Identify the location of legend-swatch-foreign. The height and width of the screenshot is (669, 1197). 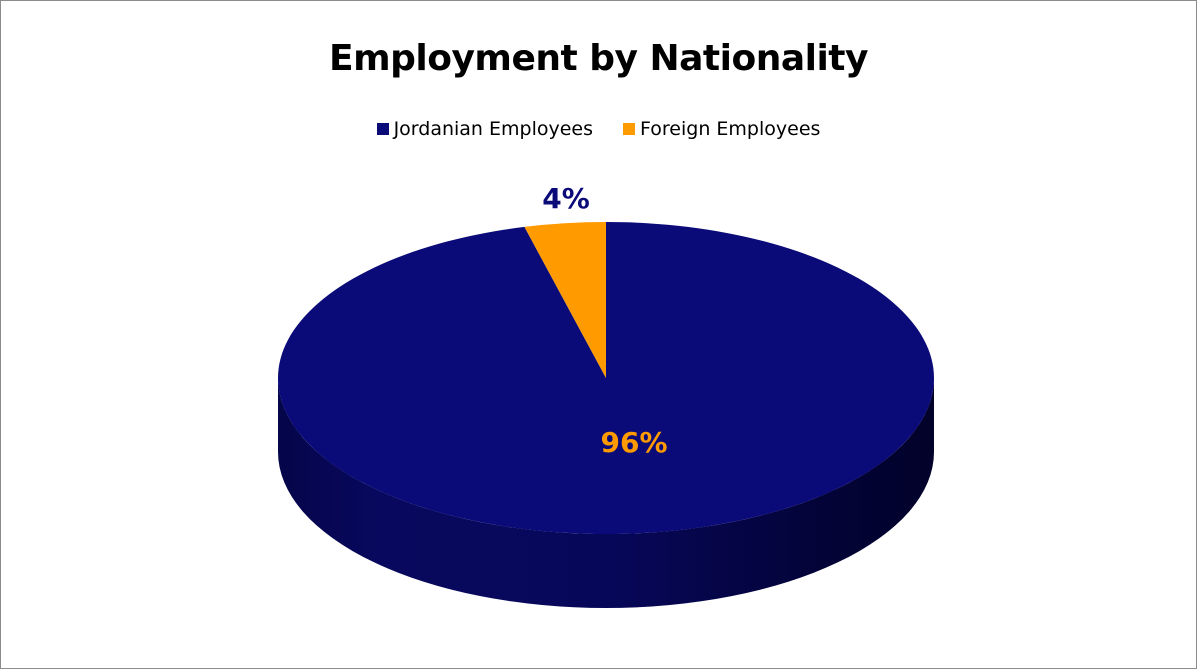
(629, 129).